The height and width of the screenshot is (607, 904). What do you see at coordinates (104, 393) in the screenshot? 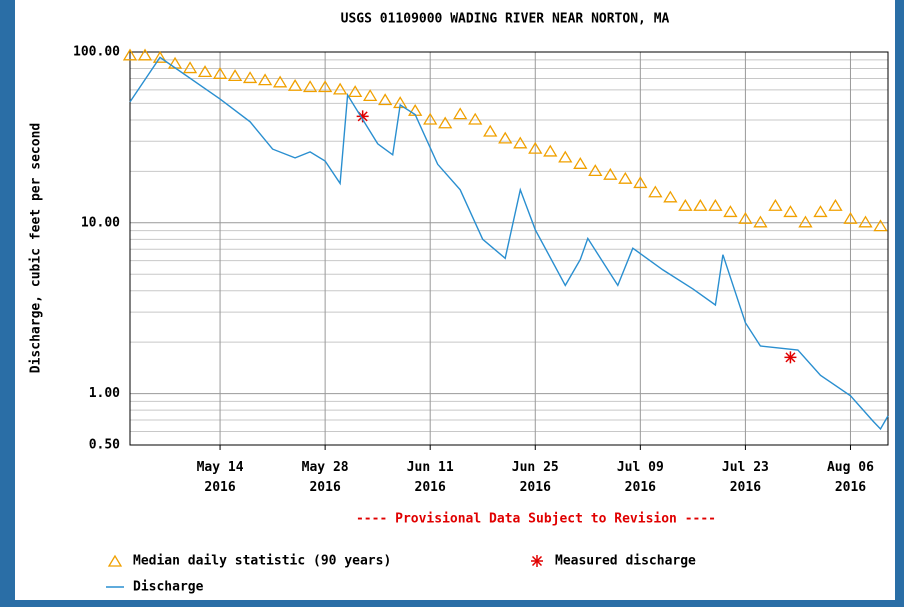
I see `y-tick-label: 1.00` at bounding box center [104, 393].